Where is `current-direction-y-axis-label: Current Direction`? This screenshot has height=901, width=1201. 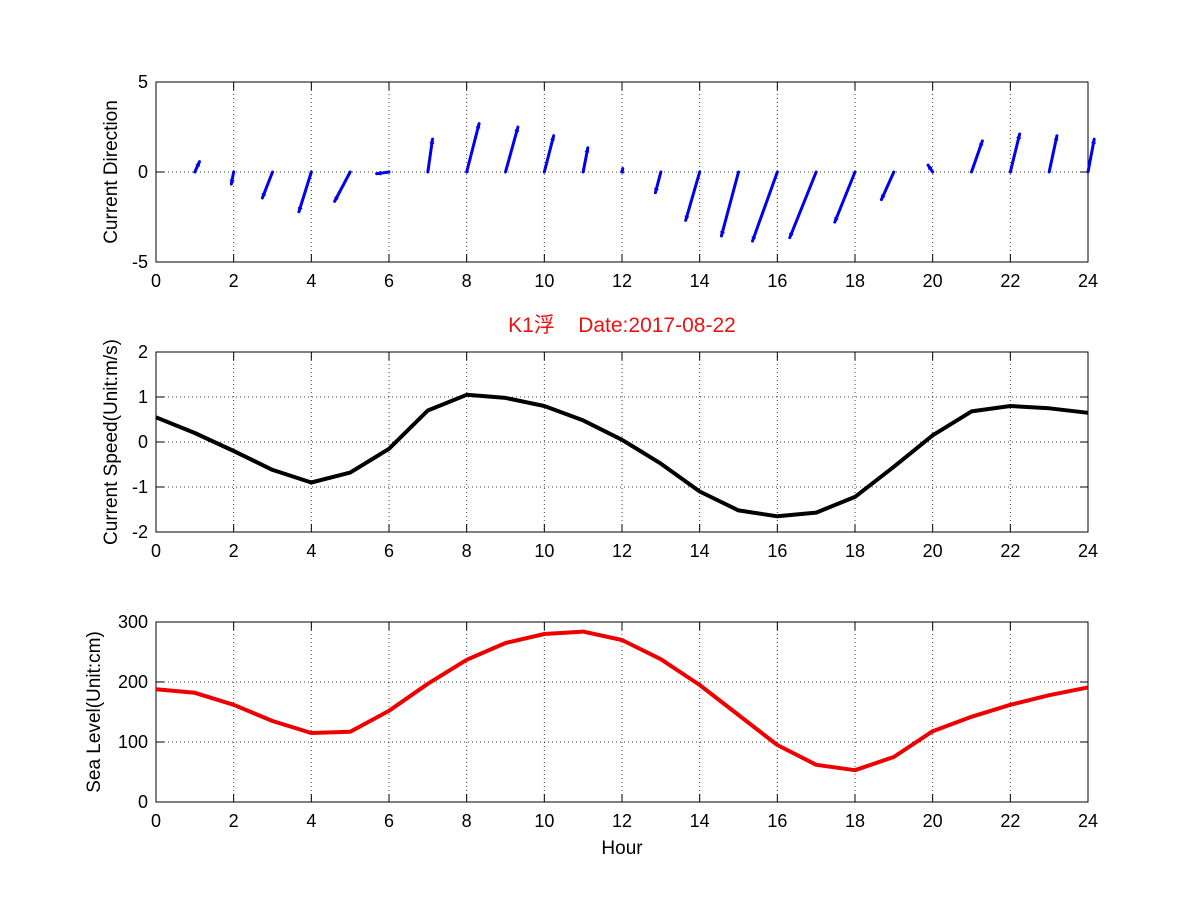
current-direction-y-axis-label: Current Direction is located at coordinates (111, 172).